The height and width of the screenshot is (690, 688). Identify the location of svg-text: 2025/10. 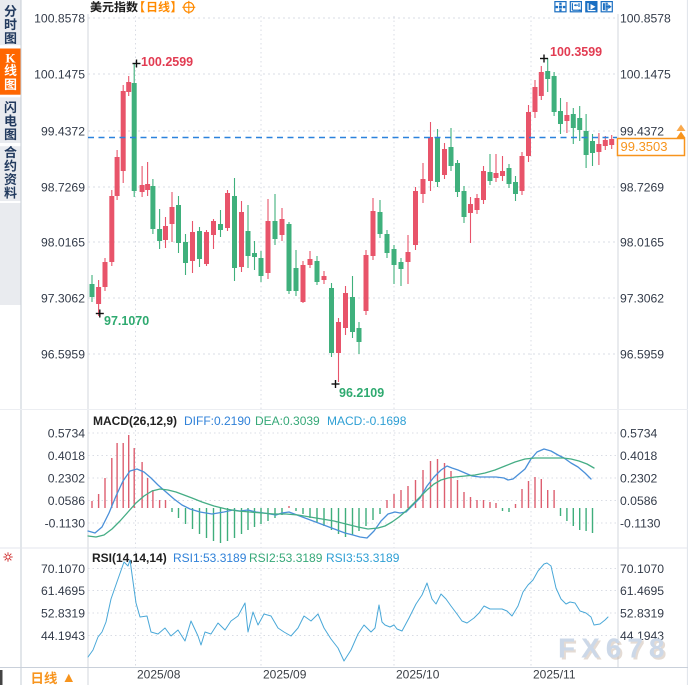
(418, 675).